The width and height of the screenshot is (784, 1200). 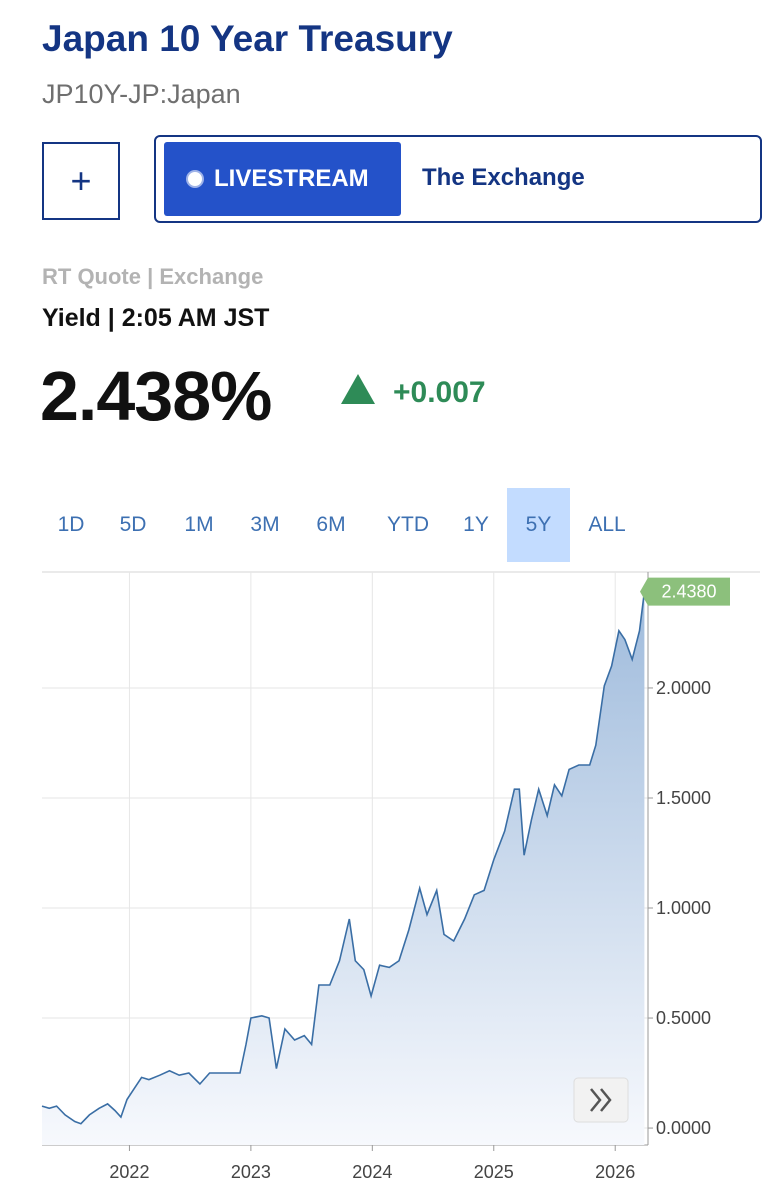 I want to click on scroll-icon, so click(x=601, y=1100).